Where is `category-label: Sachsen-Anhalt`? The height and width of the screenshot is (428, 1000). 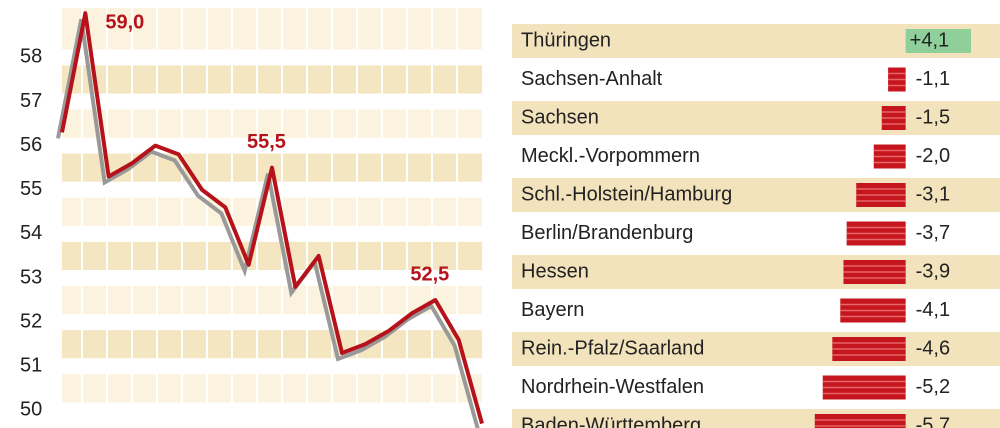 category-label: Sachsen-Anhalt is located at coordinates (592, 79).